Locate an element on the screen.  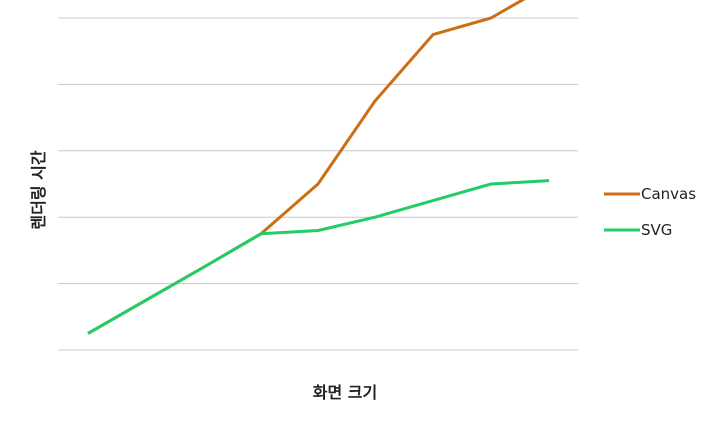
legend-label-canvas: Canvas is located at coordinates (668, 194).